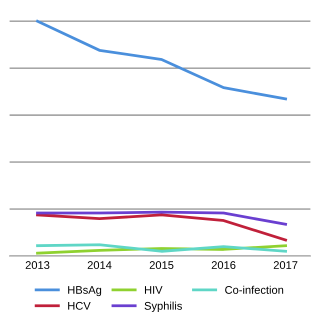  What do you see at coordinates (79, 306) in the screenshot?
I see `legend-label: HCV` at bounding box center [79, 306].